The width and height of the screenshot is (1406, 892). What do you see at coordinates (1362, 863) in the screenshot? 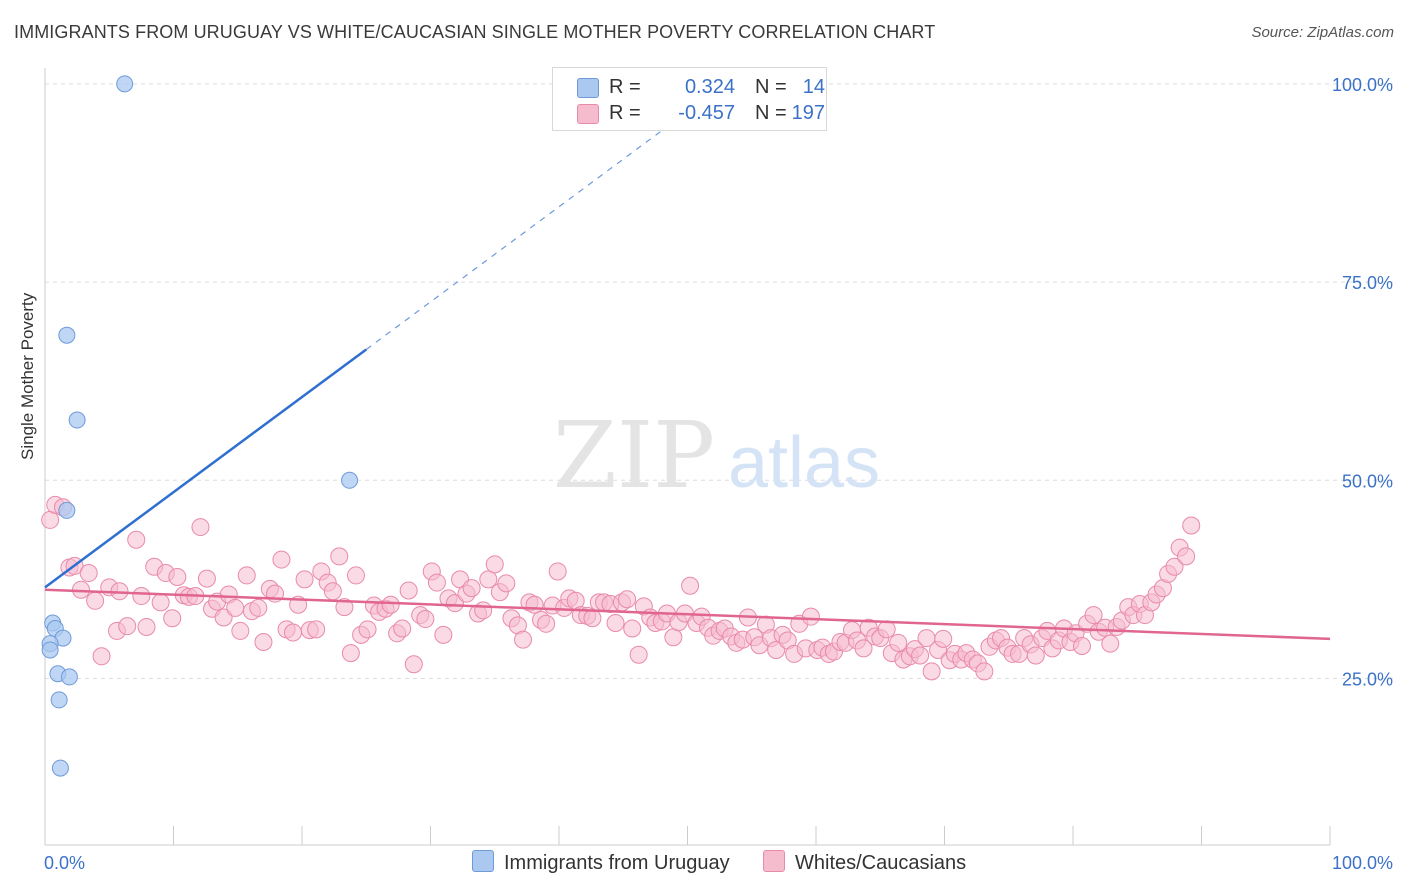
I see `x-tick-label: 100.0%` at bounding box center [1362, 863].